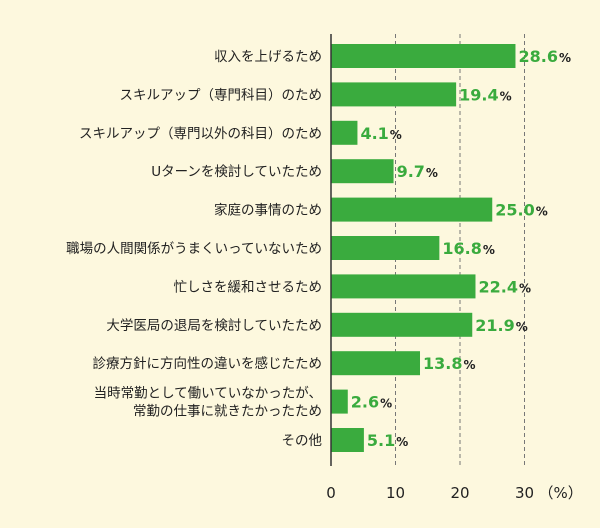 The height and width of the screenshot is (528, 600). I want to click on category-label-3: Uターンを検討していたため, so click(236, 172).